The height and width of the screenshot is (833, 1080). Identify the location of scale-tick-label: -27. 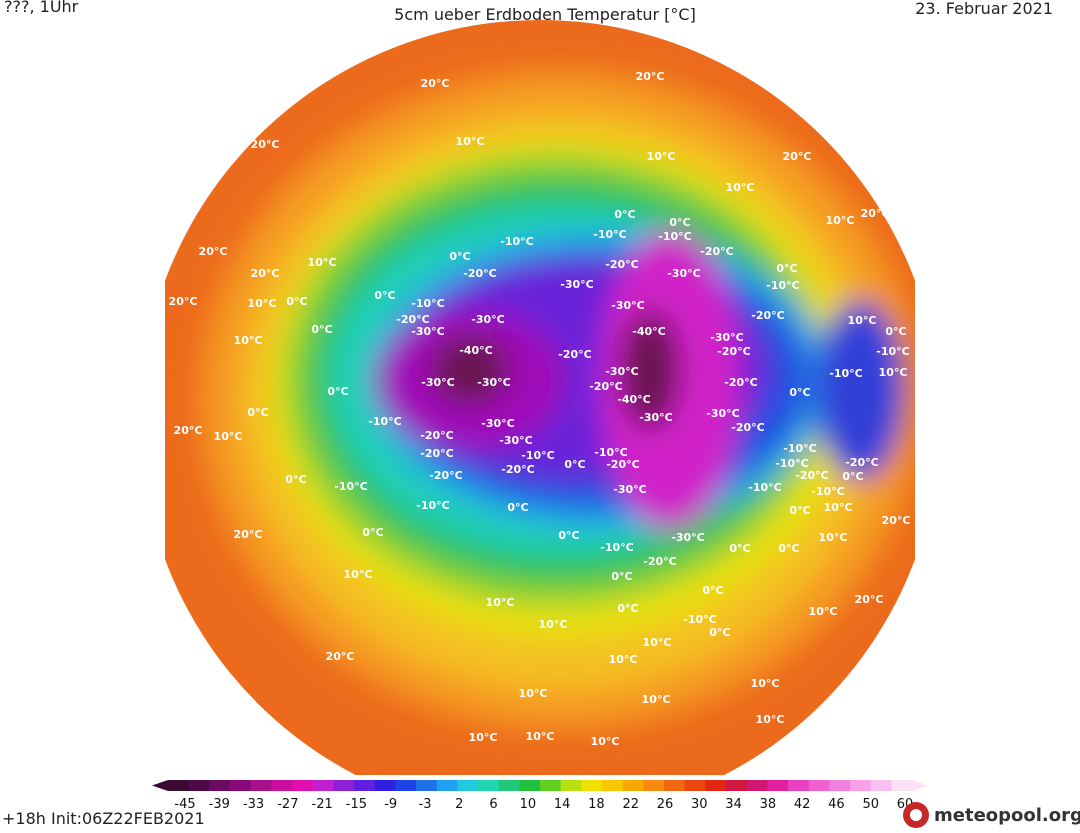
(287, 804).